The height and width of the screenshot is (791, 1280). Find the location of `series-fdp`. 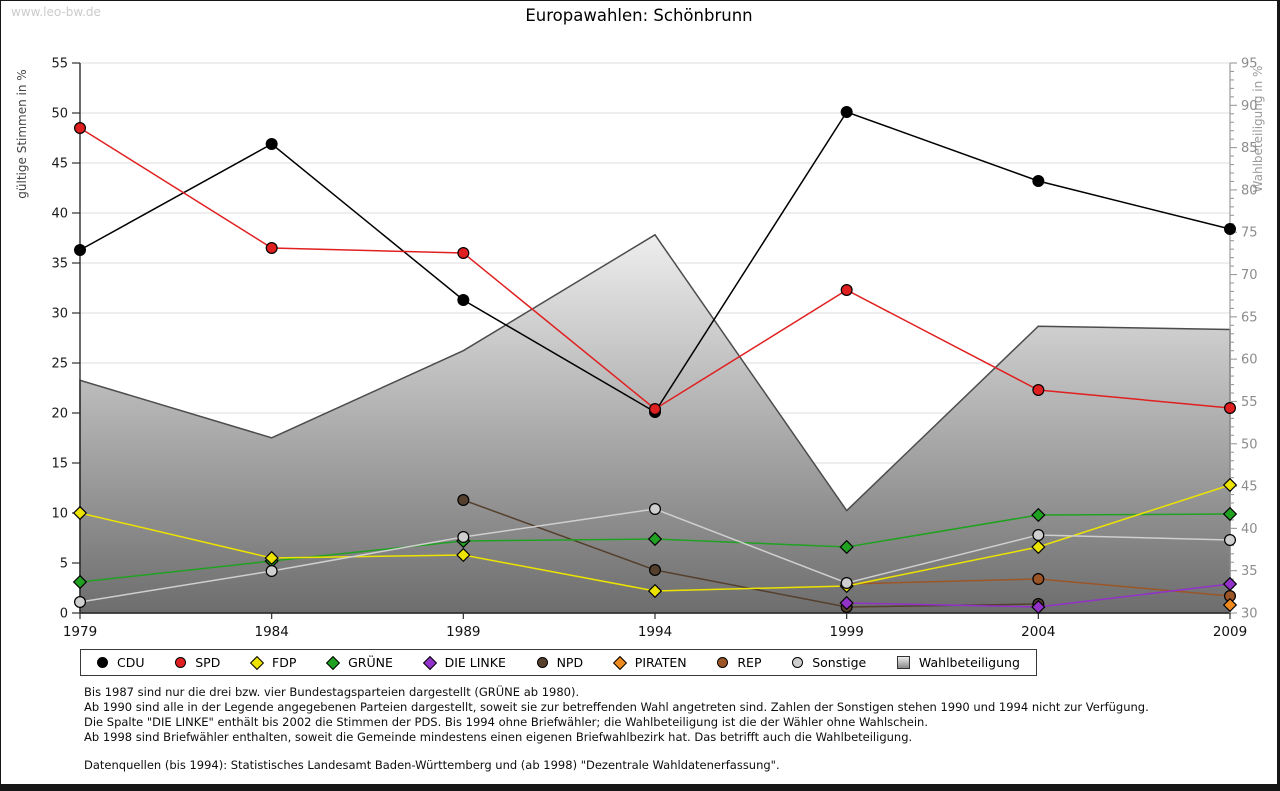

series-fdp is located at coordinates (655, 538).